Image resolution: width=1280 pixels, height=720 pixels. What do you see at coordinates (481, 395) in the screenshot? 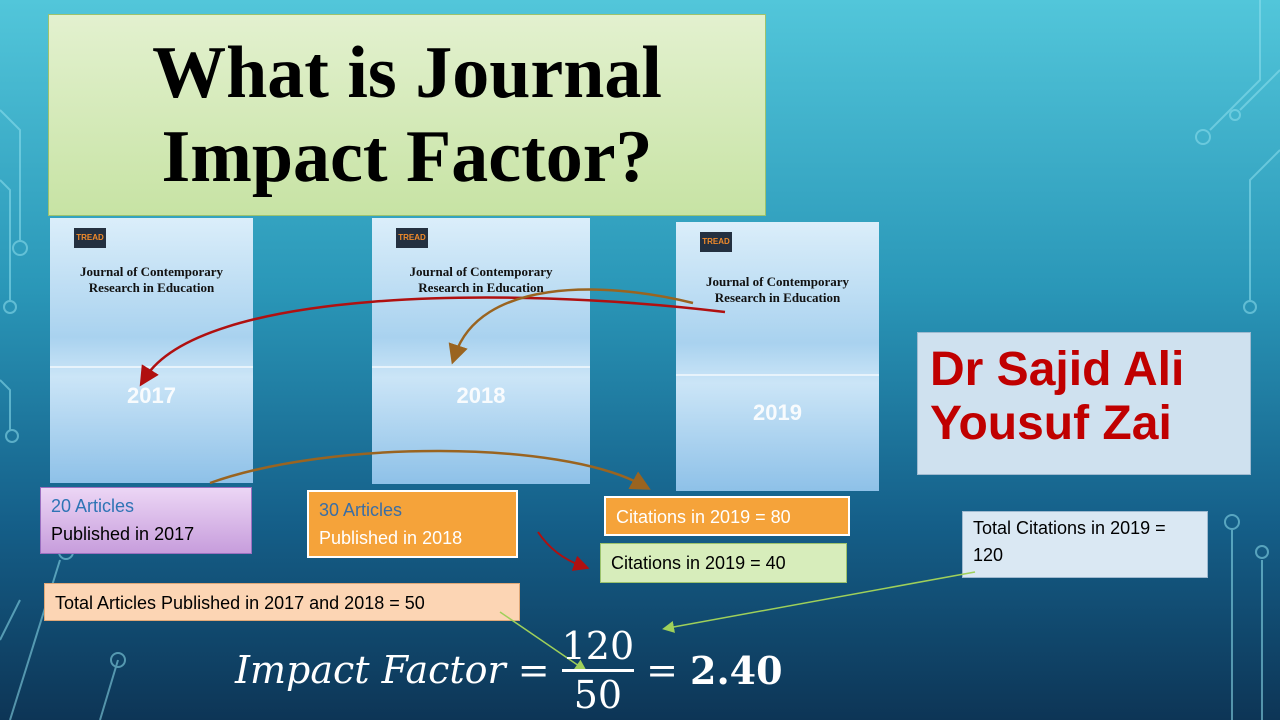
I see `cover-year: 2018` at bounding box center [481, 395].